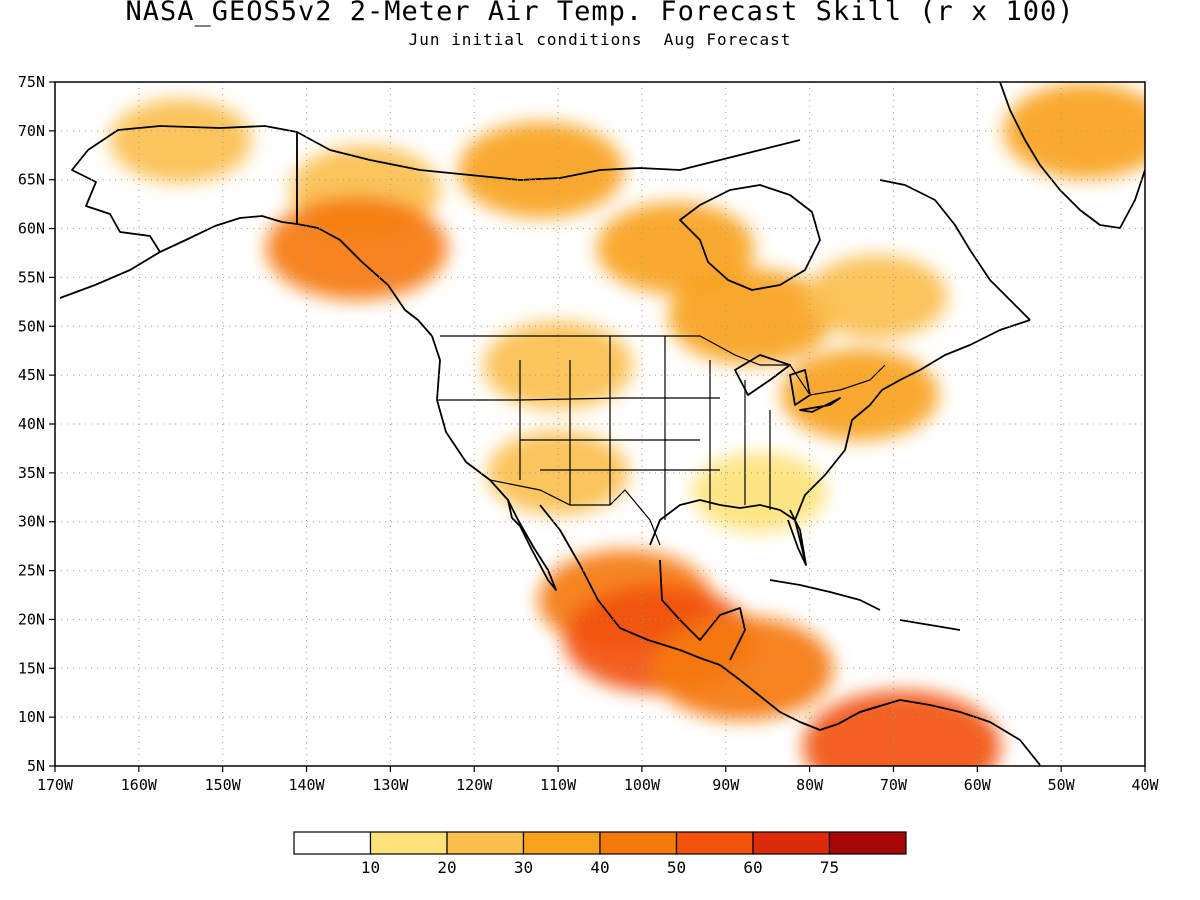 This screenshot has width=1200, height=900. What do you see at coordinates (55, 785) in the screenshot?
I see `lon-tick-label: 170W` at bounding box center [55, 785].